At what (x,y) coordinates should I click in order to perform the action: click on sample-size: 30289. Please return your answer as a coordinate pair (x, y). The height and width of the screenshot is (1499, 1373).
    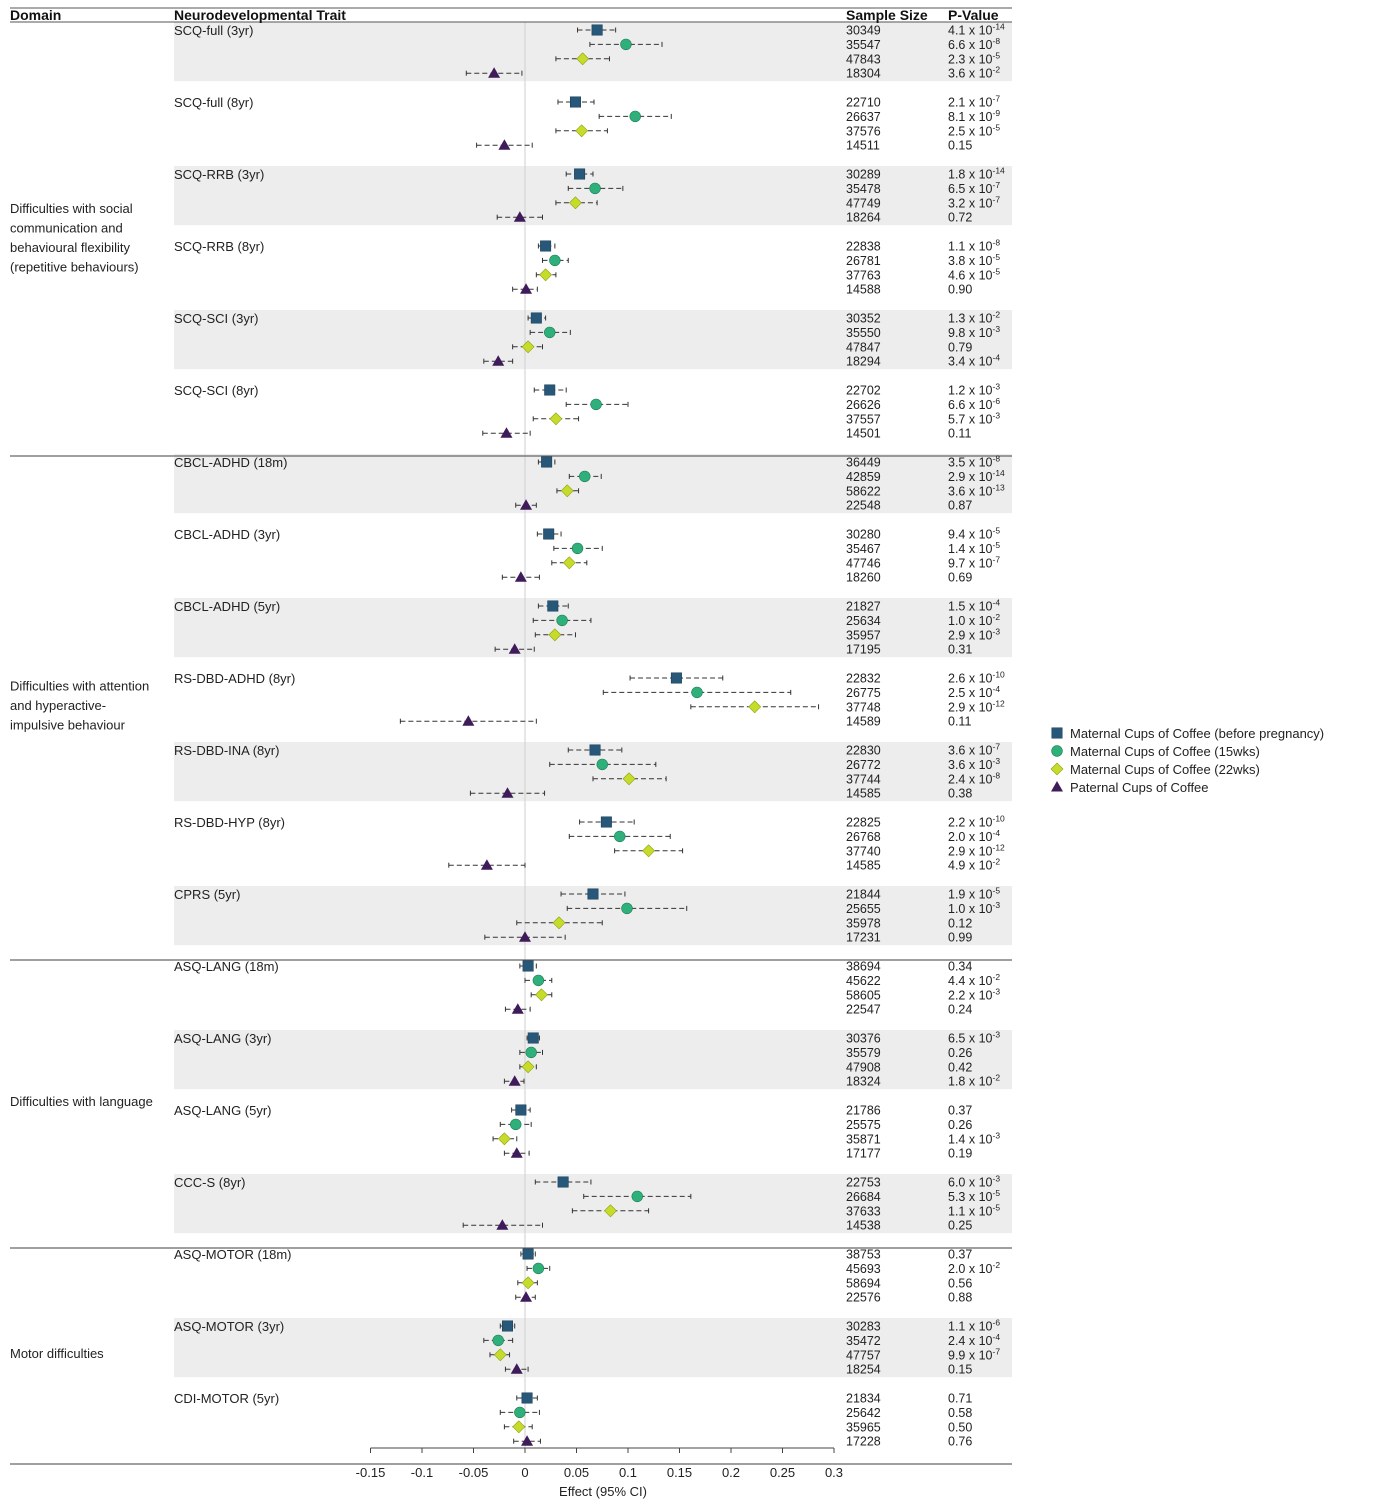
    Looking at the image, I should click on (863, 175).